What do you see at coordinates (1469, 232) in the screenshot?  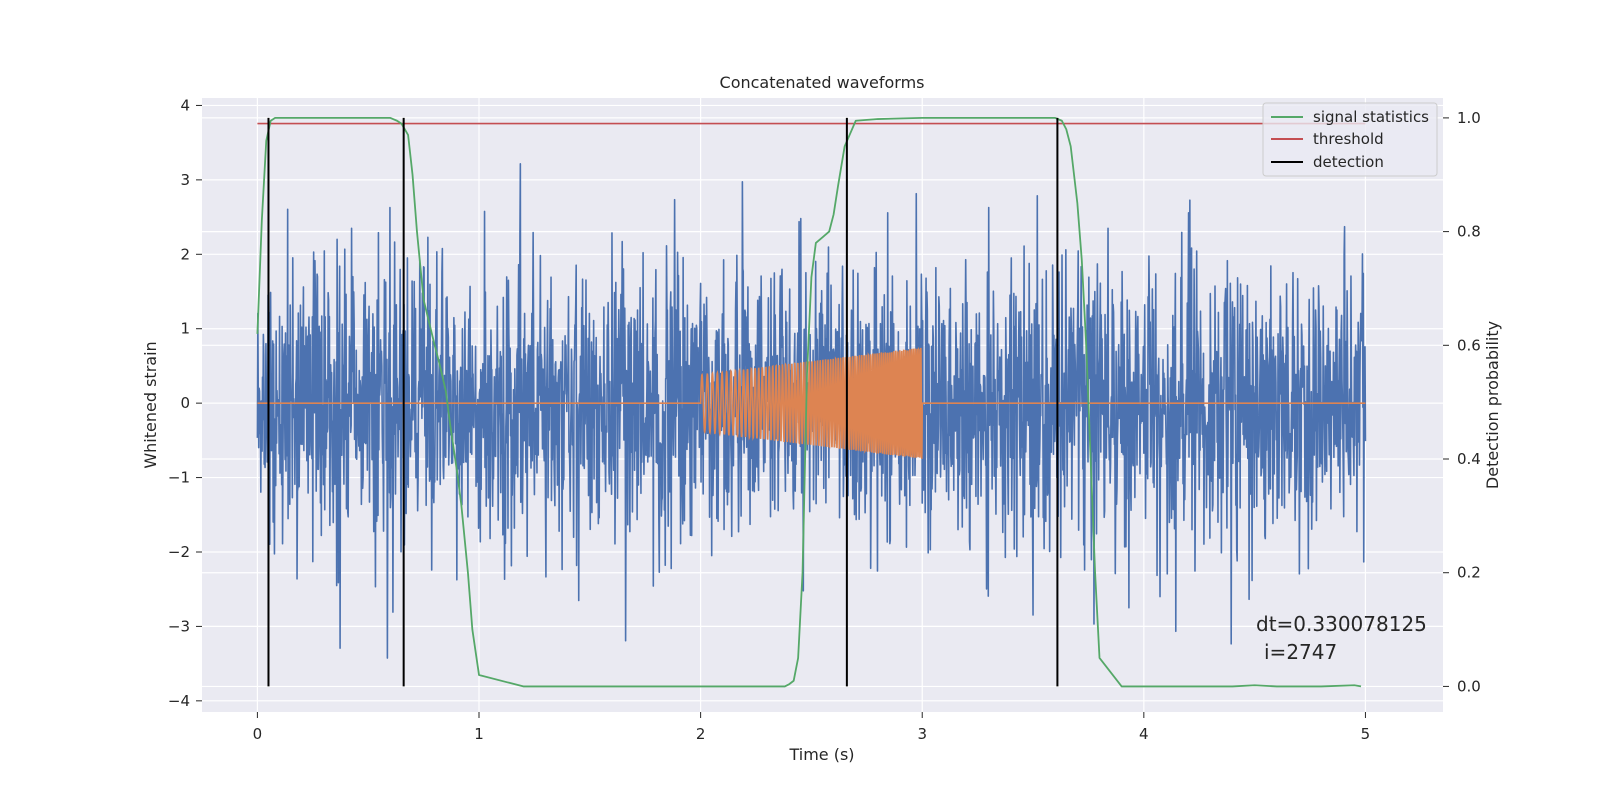 I see `y2-tick-label: 0.8` at bounding box center [1469, 232].